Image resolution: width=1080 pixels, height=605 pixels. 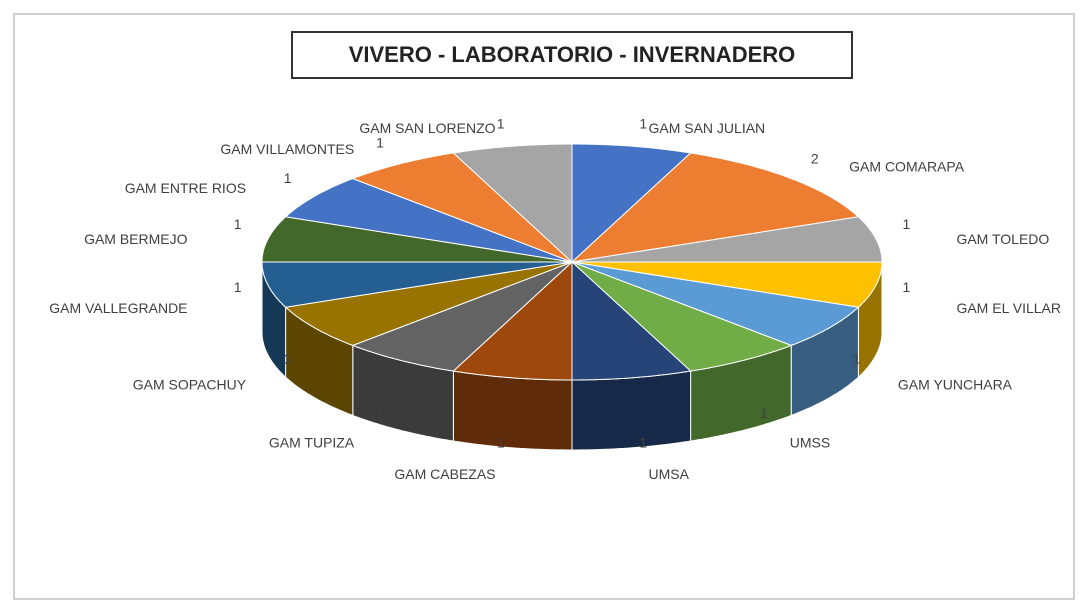 I want to click on category-label: GAM YUNCHARA, so click(x=955, y=384).